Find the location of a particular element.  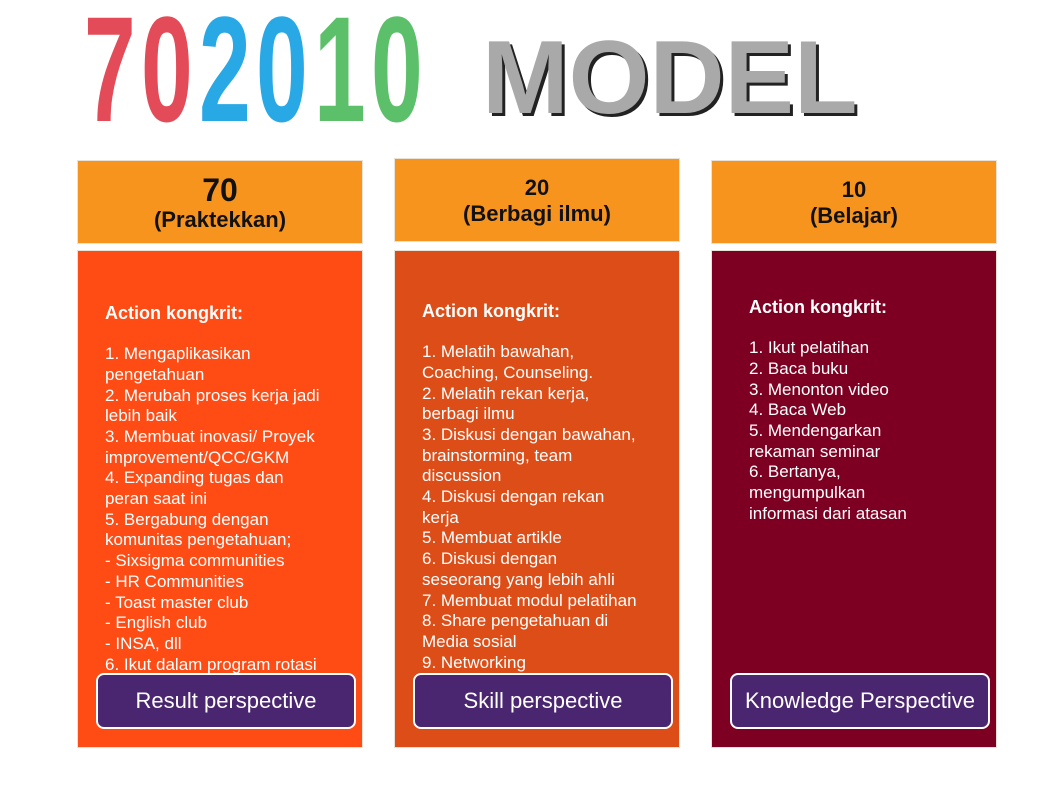

title-digit-7: 7 is located at coordinates (110, 76).